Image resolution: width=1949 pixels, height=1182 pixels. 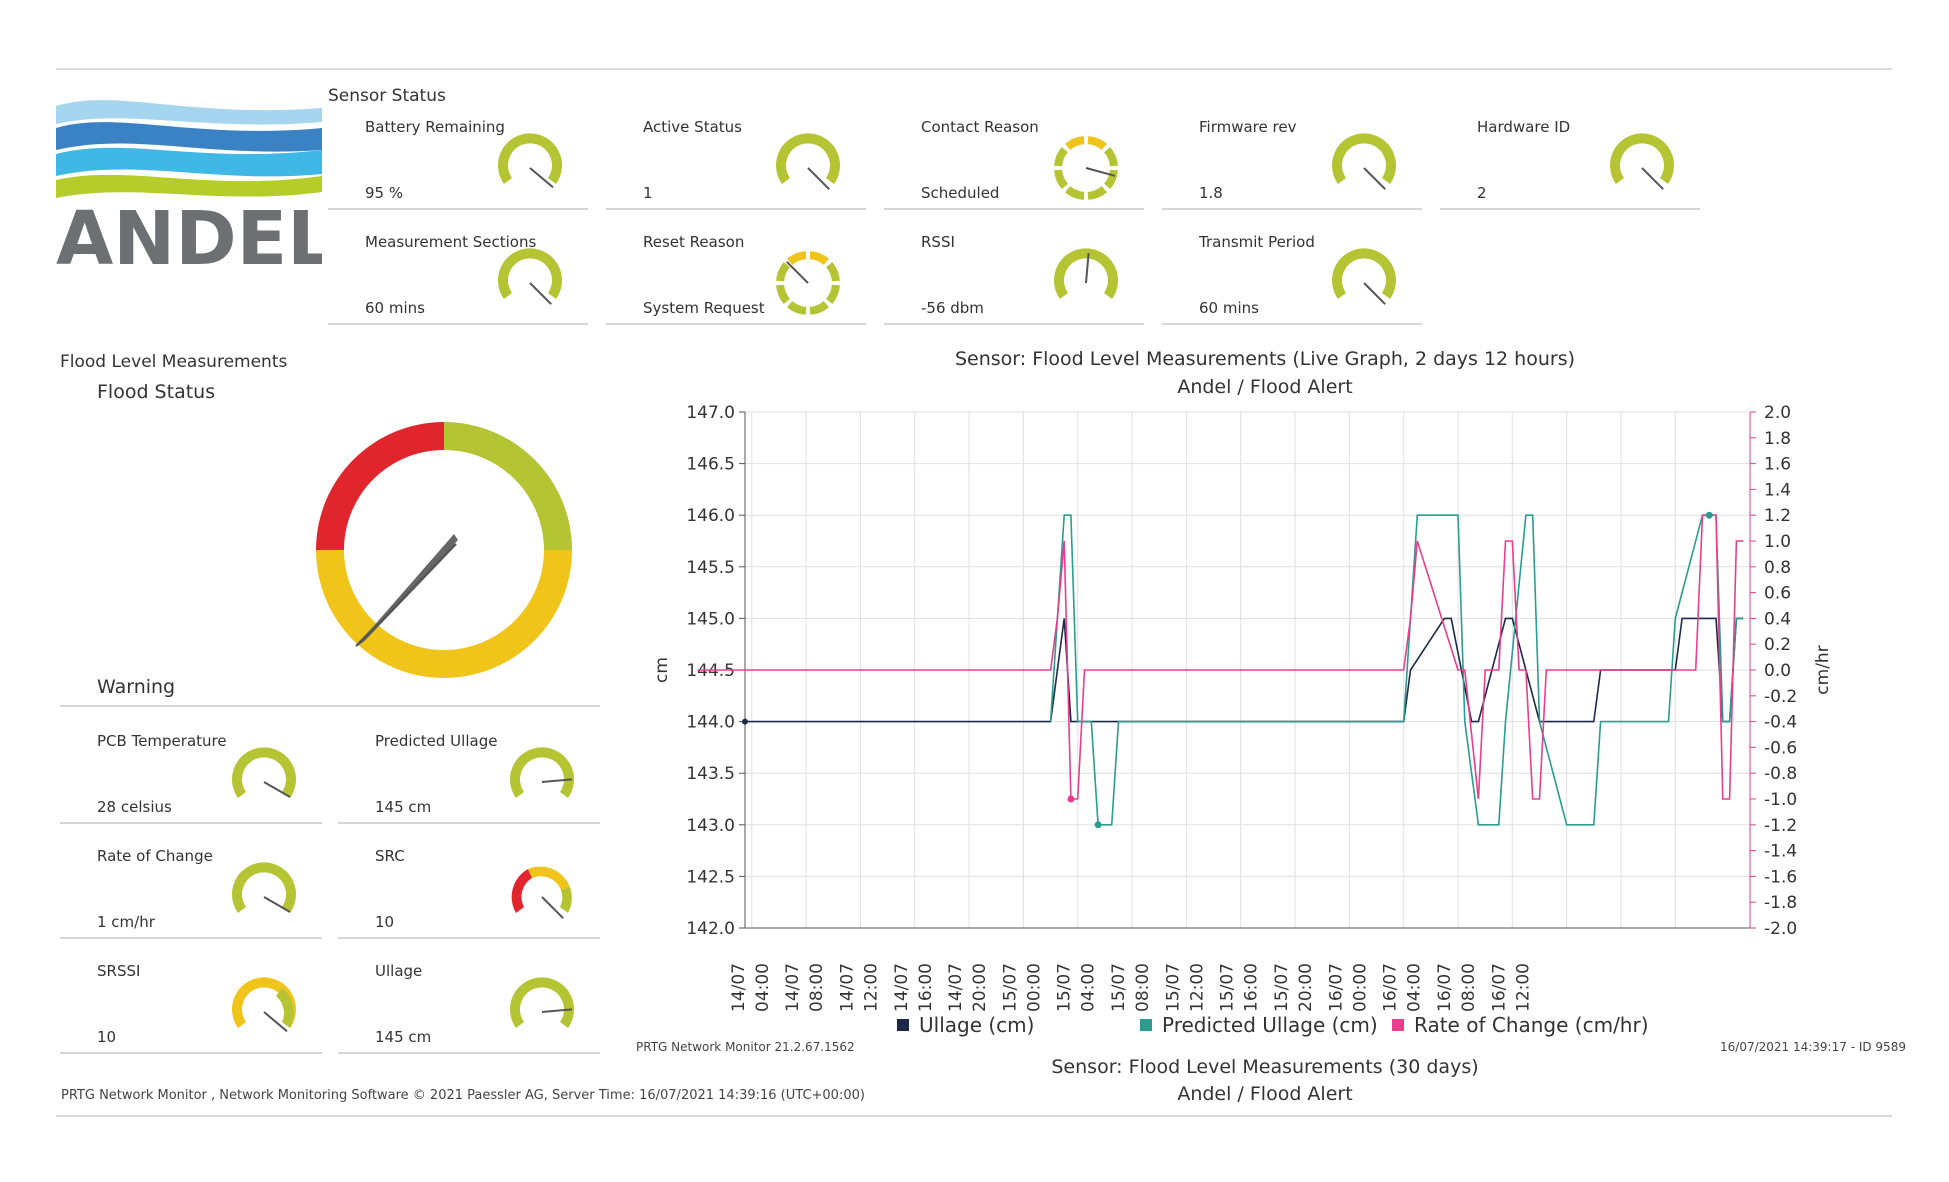 What do you see at coordinates (469, 1003) in the screenshot?
I see `status-tile: Ullage 145 cm` at bounding box center [469, 1003].